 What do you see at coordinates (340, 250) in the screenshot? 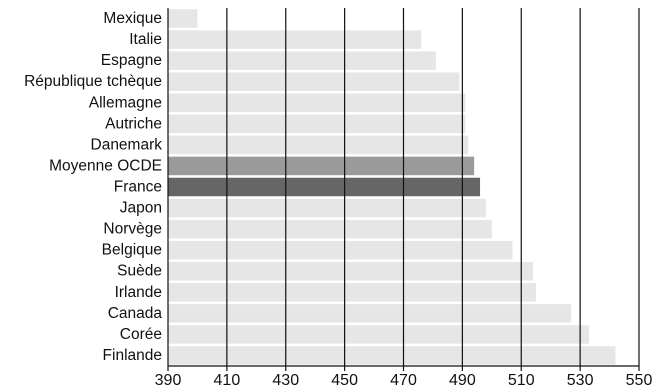
I see `bar-belgique` at bounding box center [340, 250].